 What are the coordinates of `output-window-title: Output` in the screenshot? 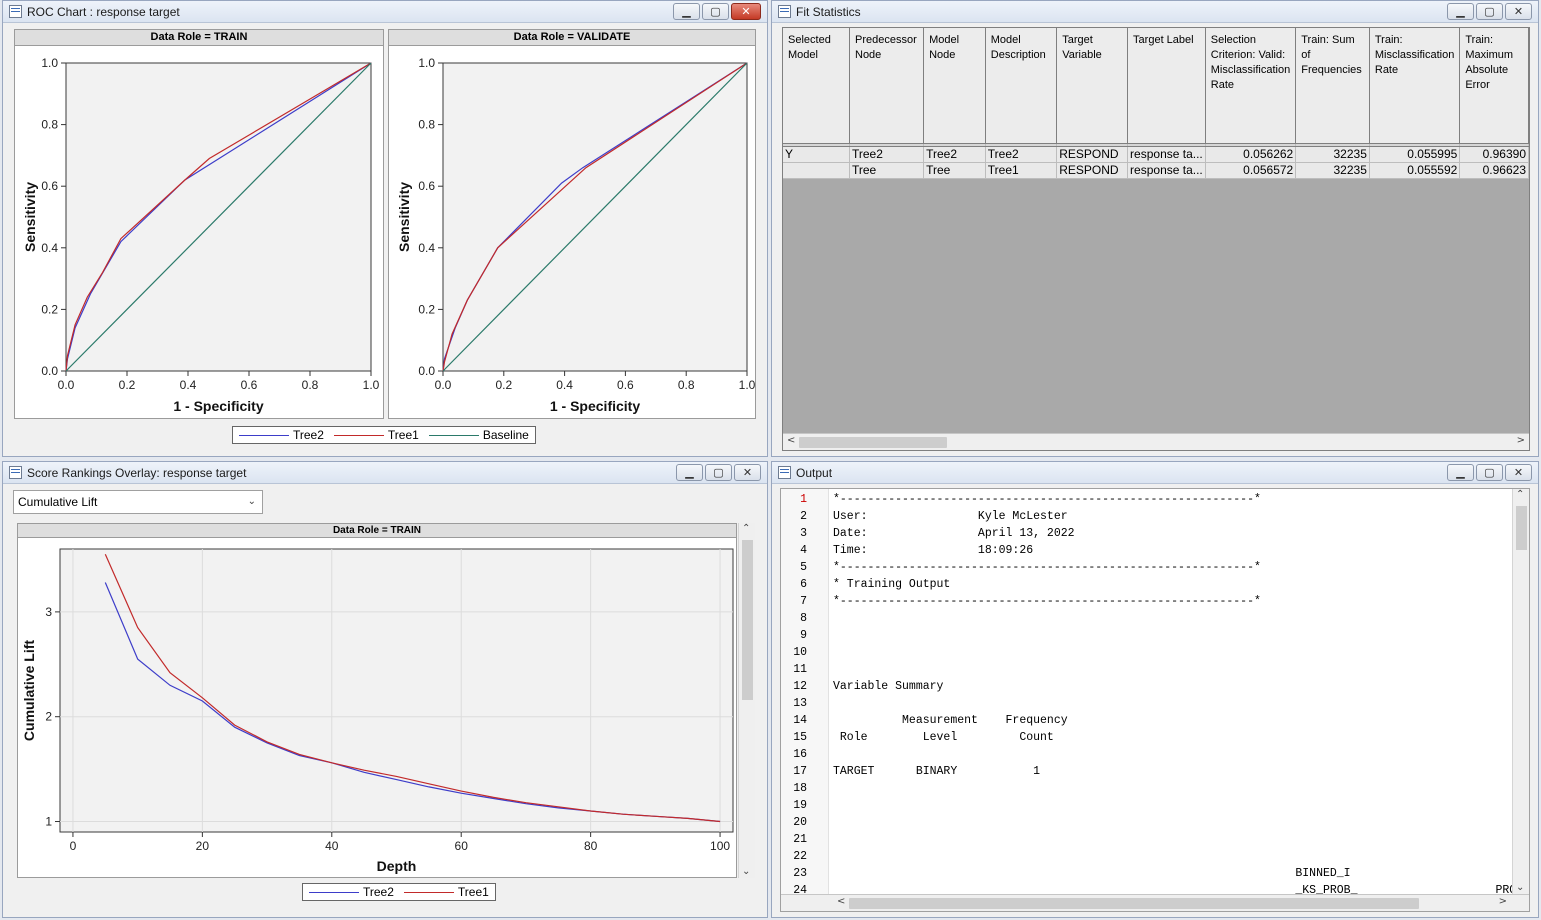 It's located at (814, 472).